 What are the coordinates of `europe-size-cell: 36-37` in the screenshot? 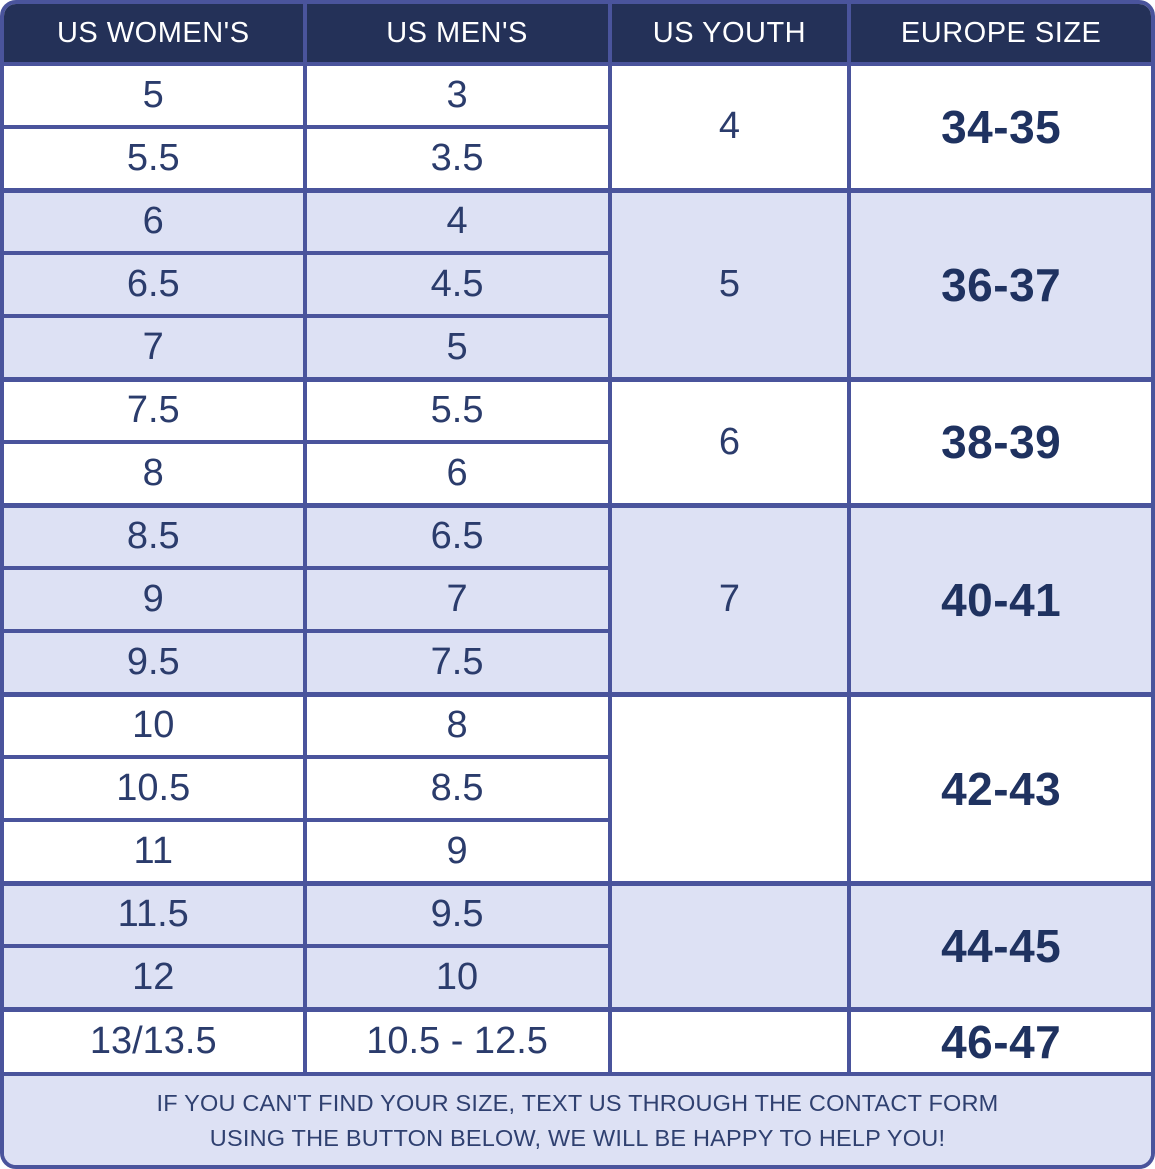 It's located at (999, 284).